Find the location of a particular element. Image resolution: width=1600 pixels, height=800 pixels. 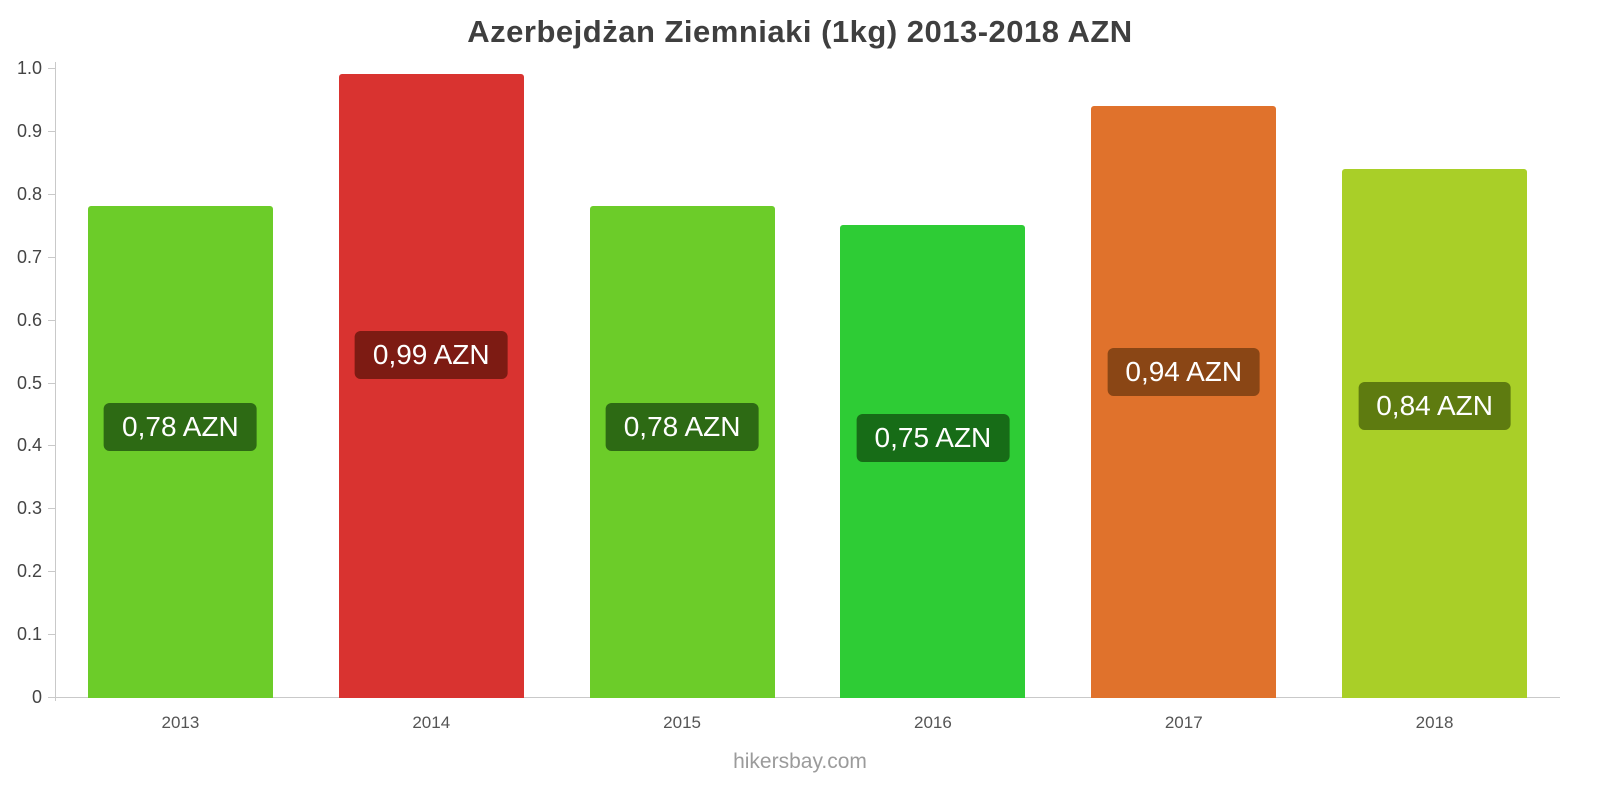

y-tick-label: 0.9 is located at coordinates (29, 130).